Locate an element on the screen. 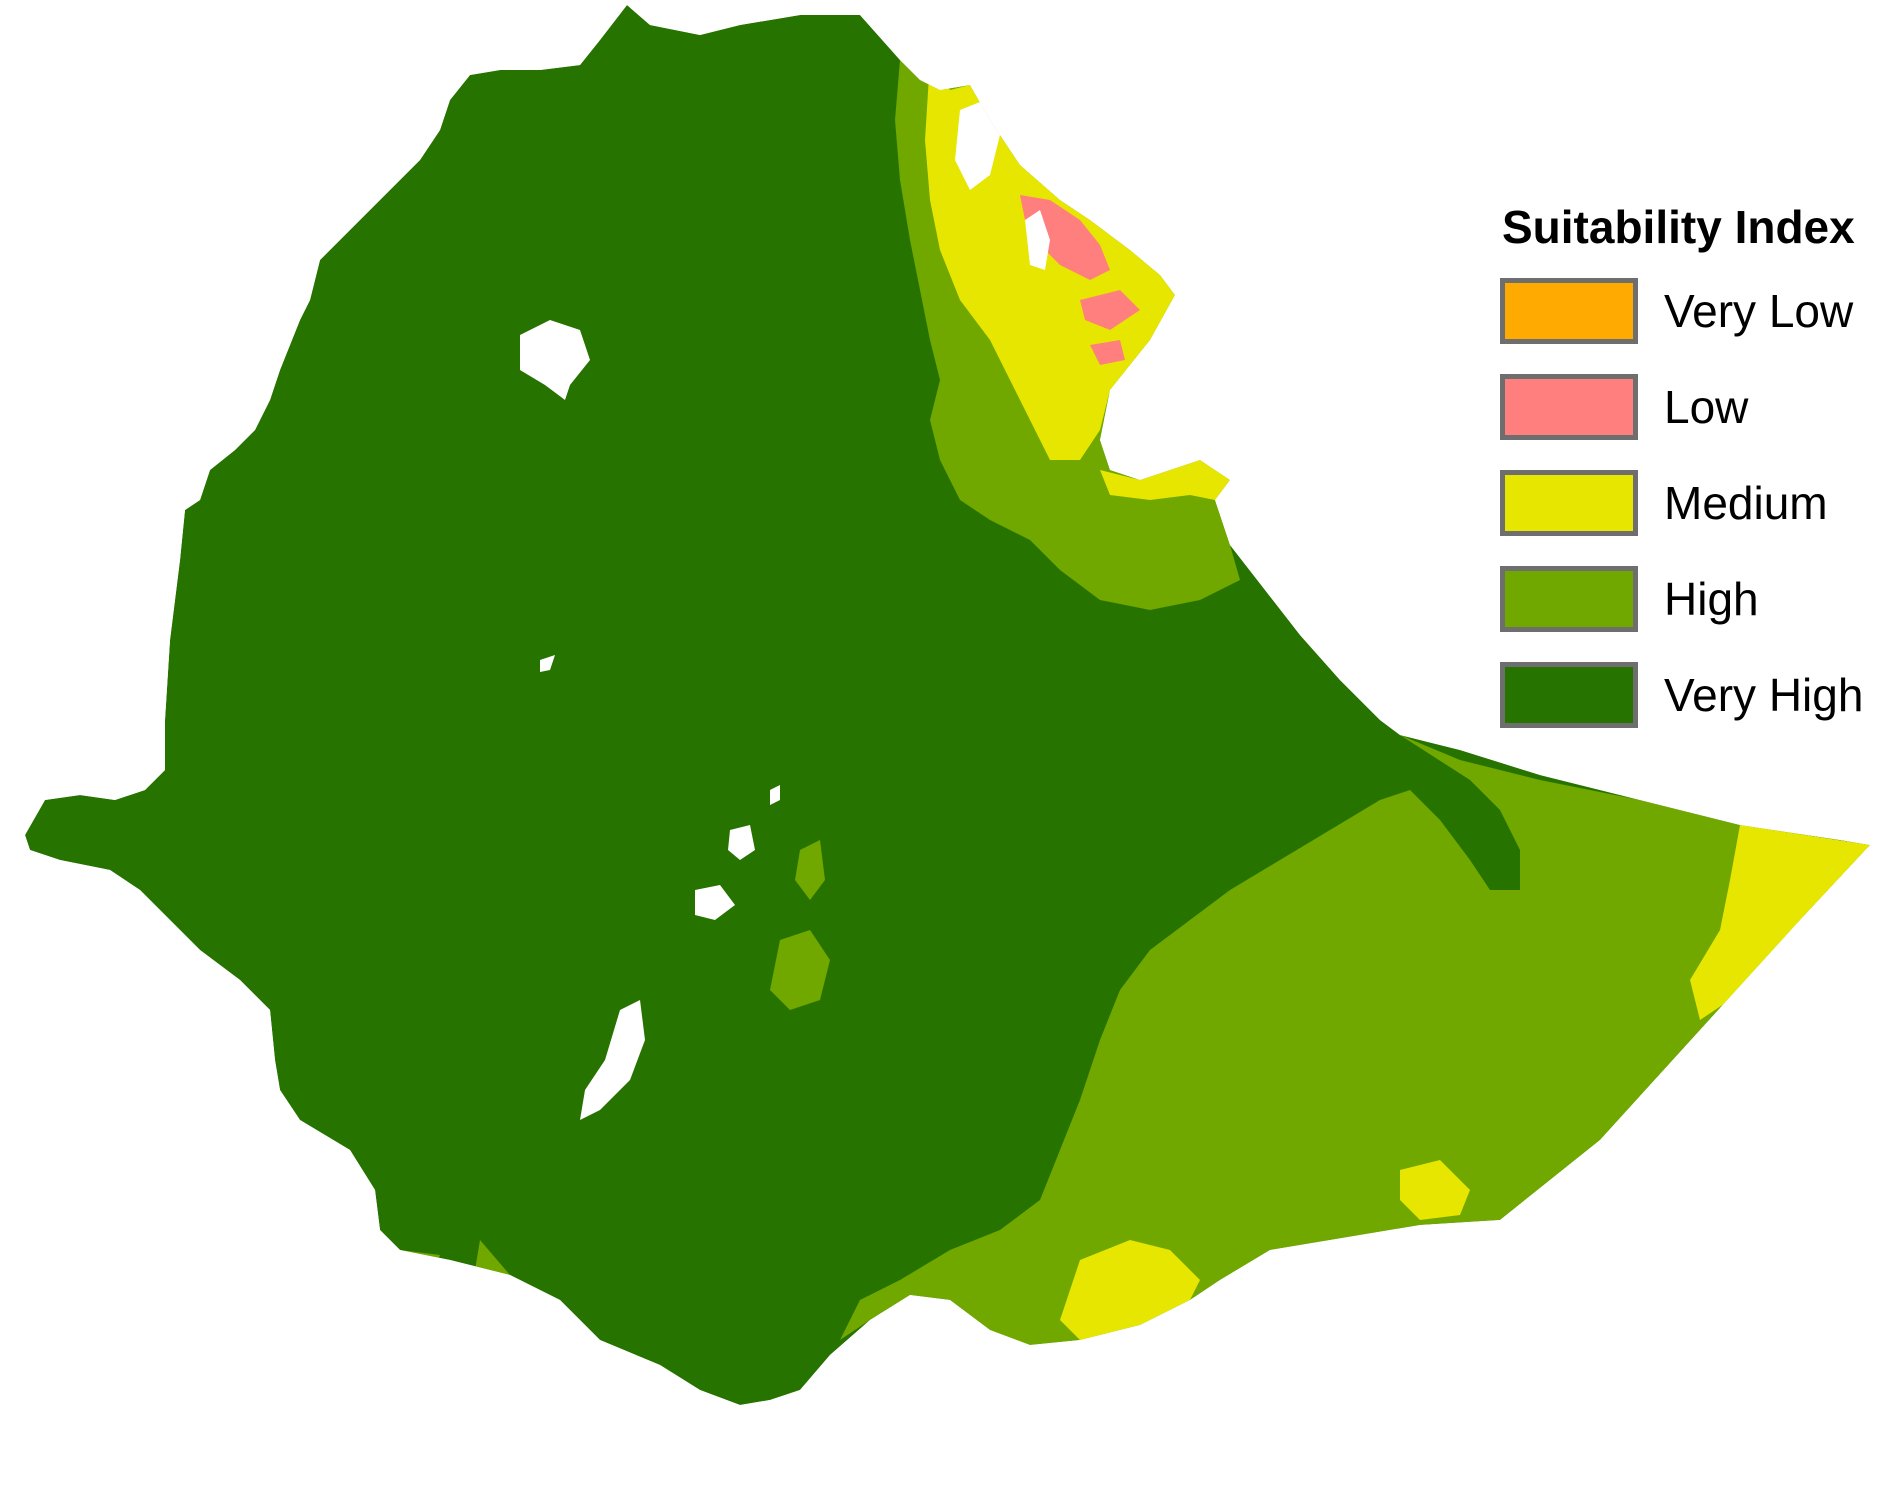 The width and height of the screenshot is (1884, 1507). legend-item-very-high: Very High is located at coordinates (1690, 695).